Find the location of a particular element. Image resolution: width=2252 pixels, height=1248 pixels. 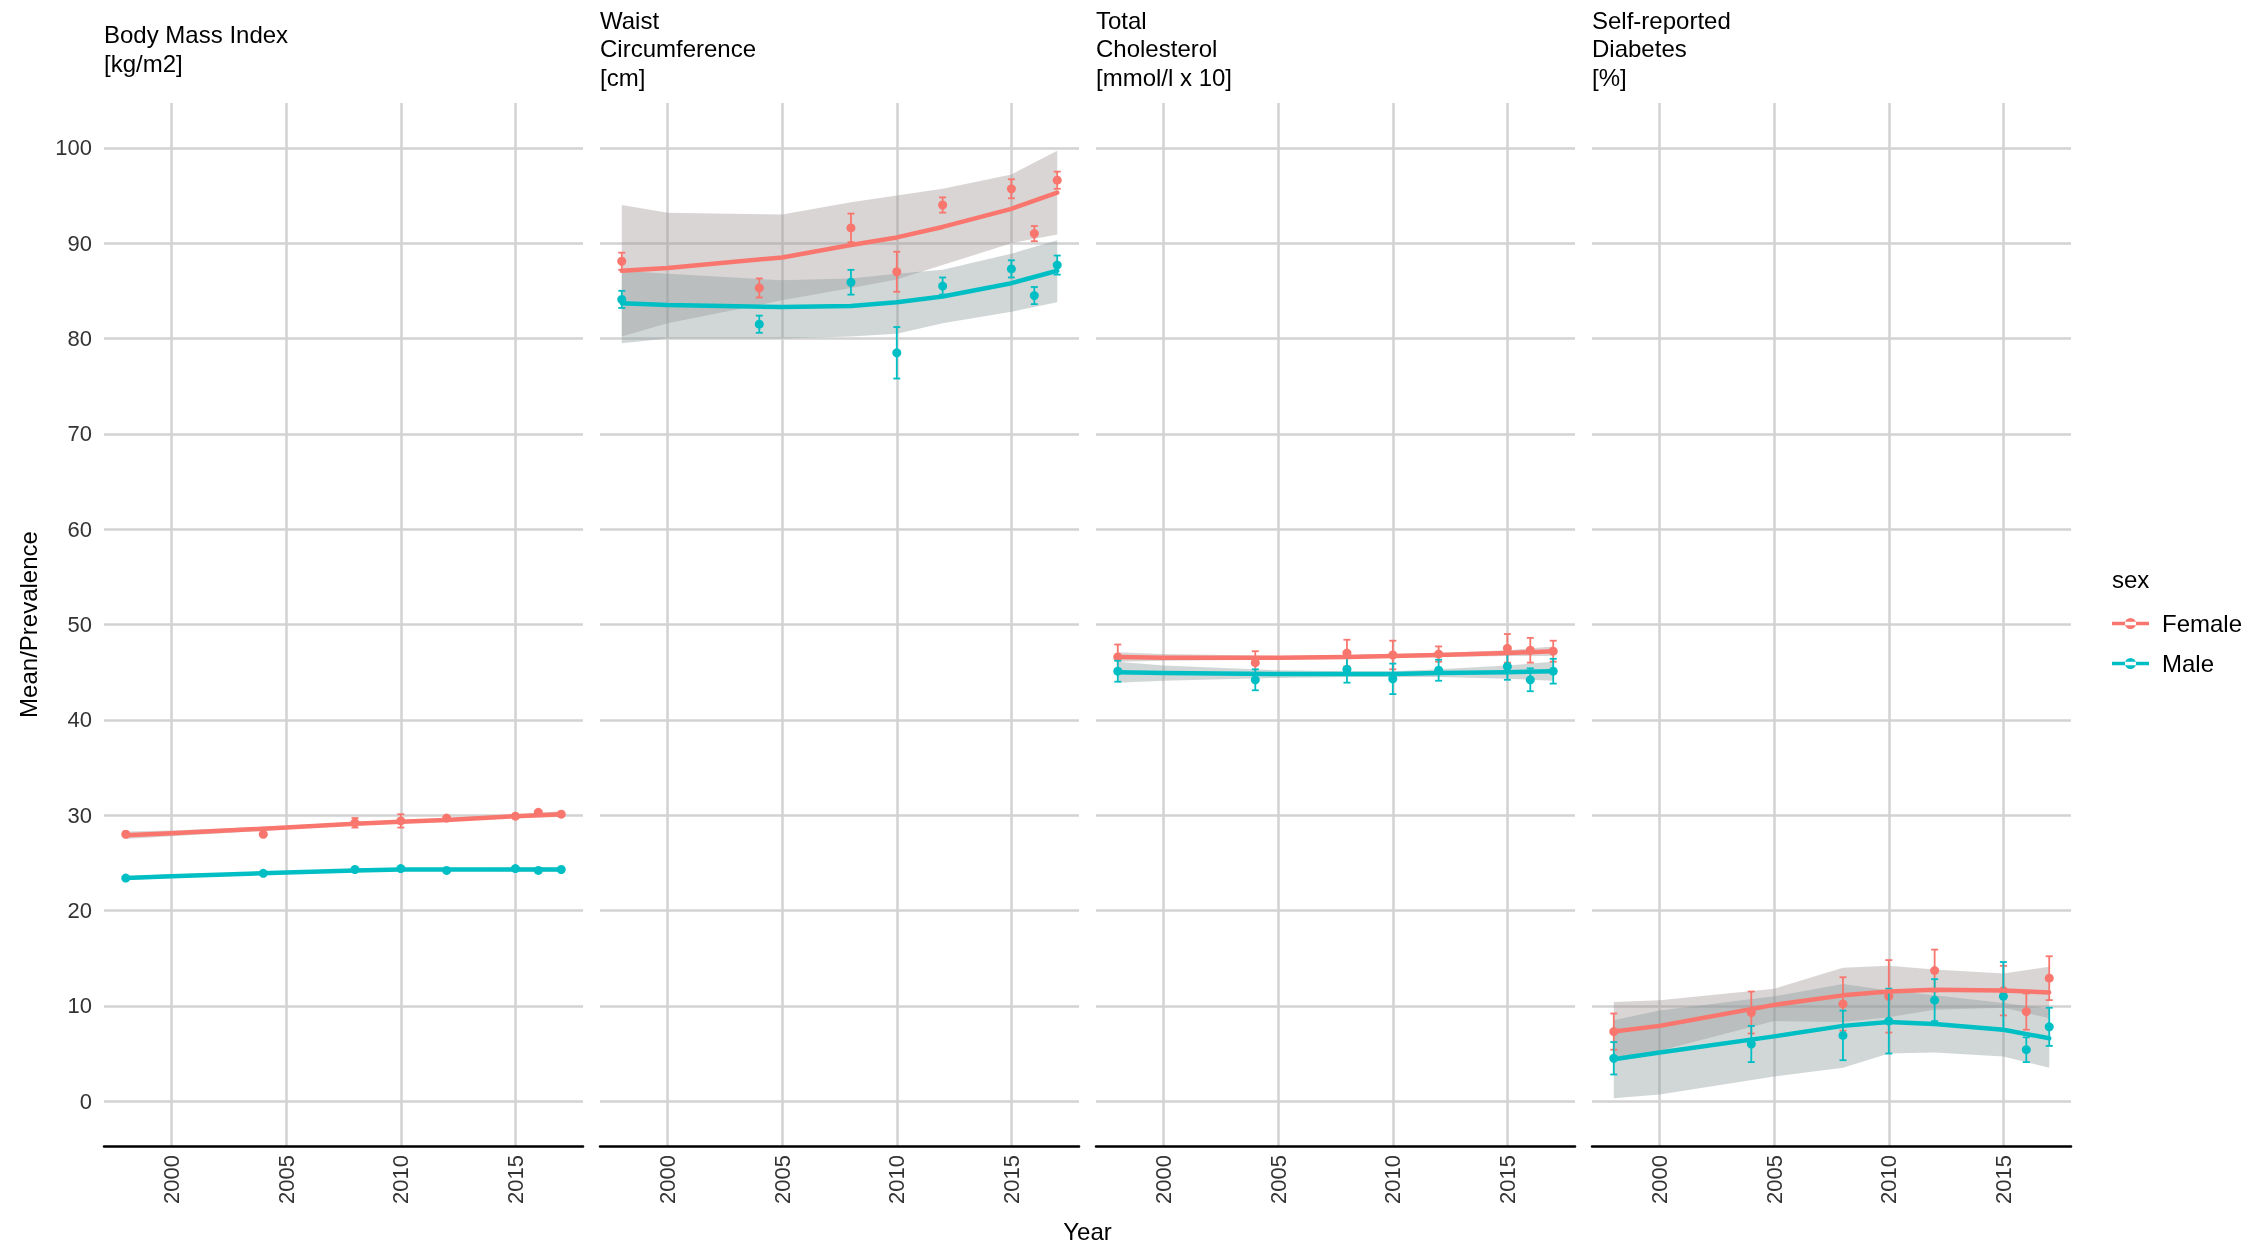

y-tick-label: 100 is located at coordinates (73, 148).